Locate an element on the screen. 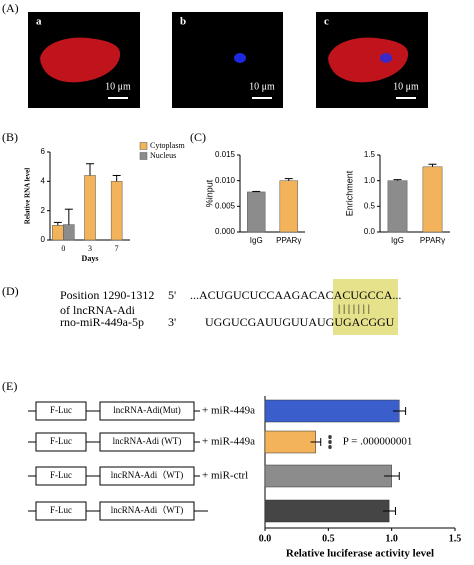 Image resolution: width=474 pixels, height=565 pixels. gene-text: of lncRNA-Adi is located at coordinates (98, 310).